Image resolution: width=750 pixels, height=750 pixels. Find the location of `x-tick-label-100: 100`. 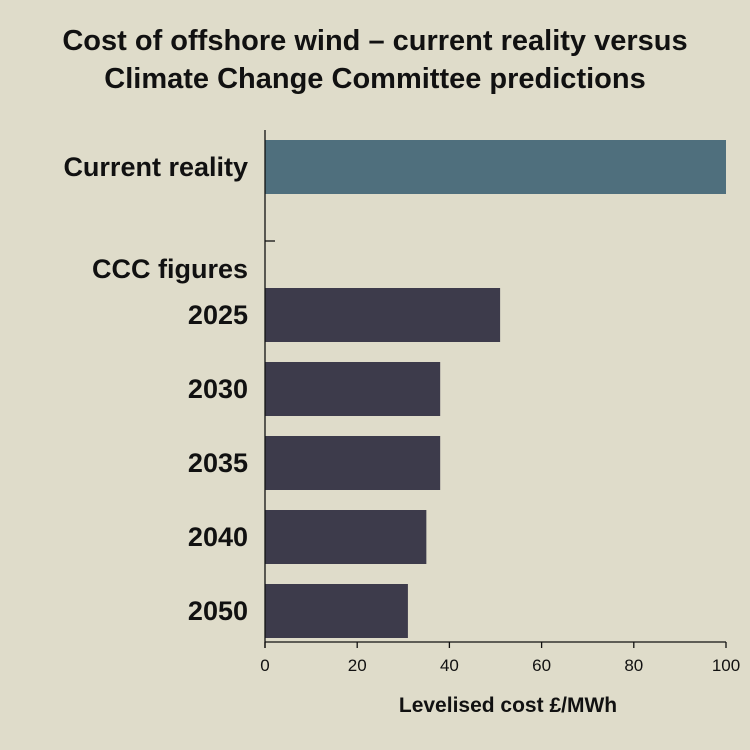

x-tick-label-100: 100 is located at coordinates (726, 665).